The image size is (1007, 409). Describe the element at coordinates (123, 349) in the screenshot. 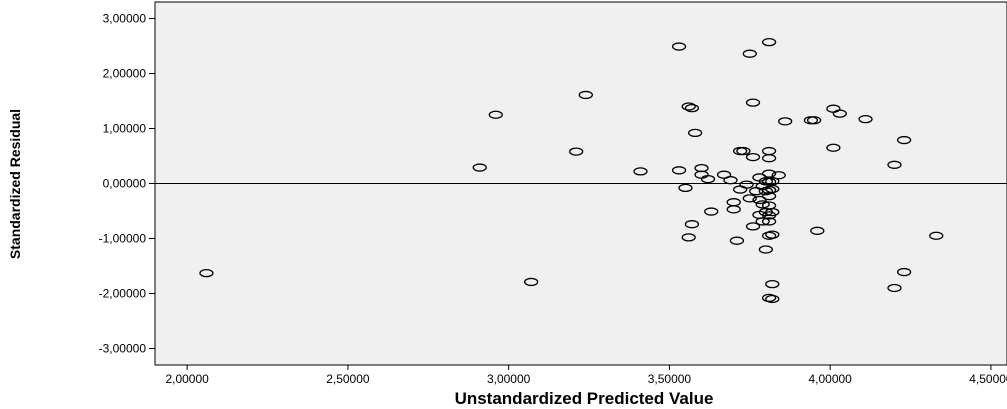

I see `y-tick-label: -3,00000` at that location.